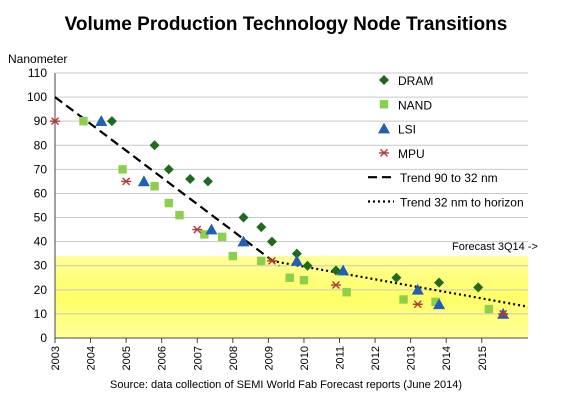 Image resolution: width=572 pixels, height=407 pixels. What do you see at coordinates (198, 358) in the screenshot?
I see `x-tick-label: 2007` at bounding box center [198, 358].